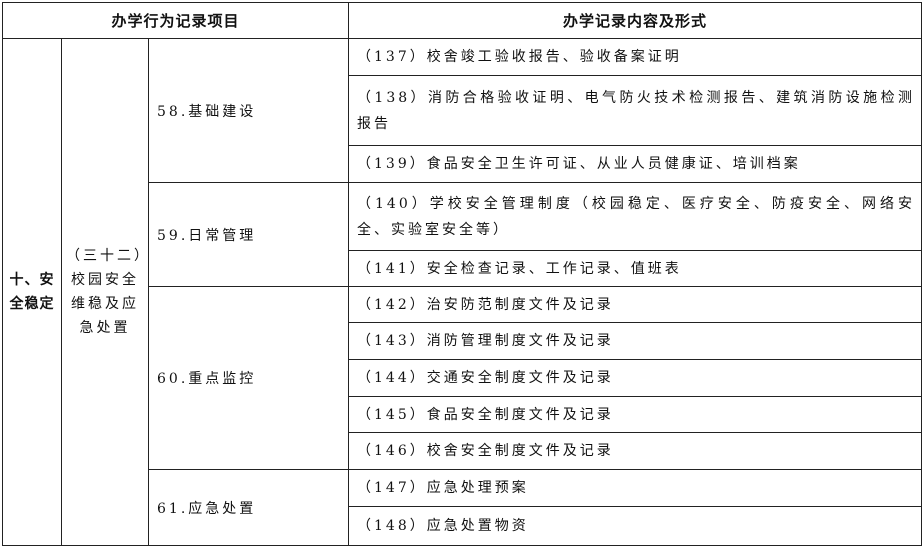  What do you see at coordinates (635, 304) in the screenshot?
I see `record-item: （142）治安防范制度文件及记录` at bounding box center [635, 304].